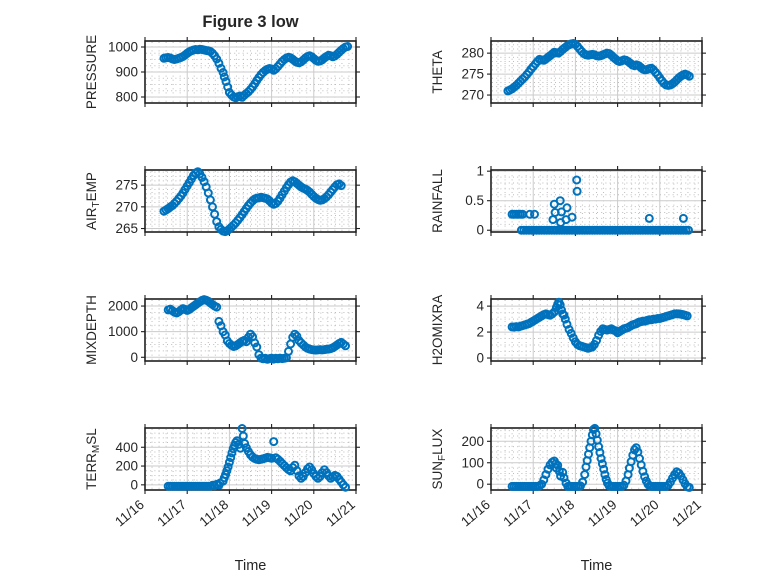  Describe the element at coordinates (256, 72) in the screenshot. I see `PRESSURE-points` at that location.